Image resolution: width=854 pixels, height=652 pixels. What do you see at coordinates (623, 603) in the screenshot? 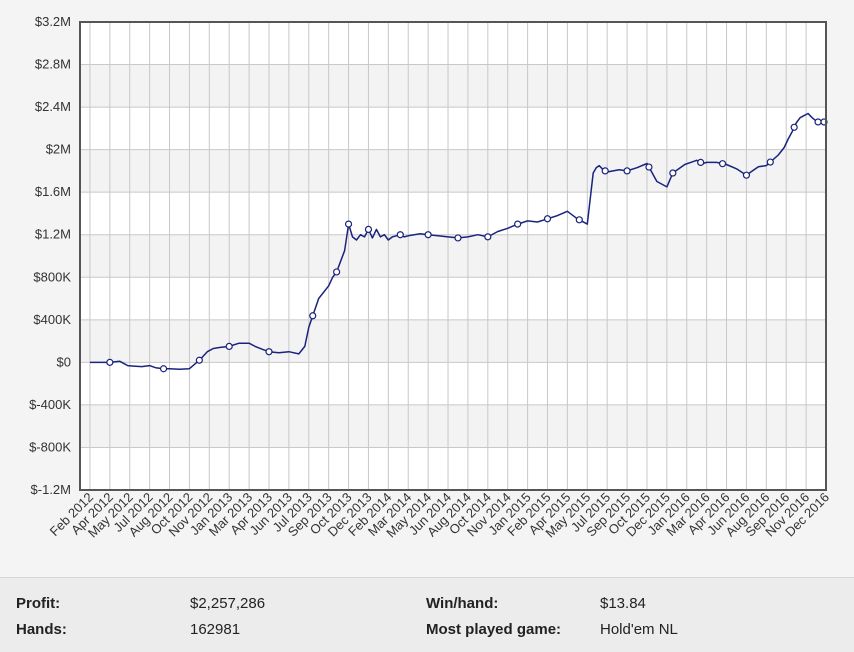
I see `win-per-hand-value: $13.84` at bounding box center [623, 603].